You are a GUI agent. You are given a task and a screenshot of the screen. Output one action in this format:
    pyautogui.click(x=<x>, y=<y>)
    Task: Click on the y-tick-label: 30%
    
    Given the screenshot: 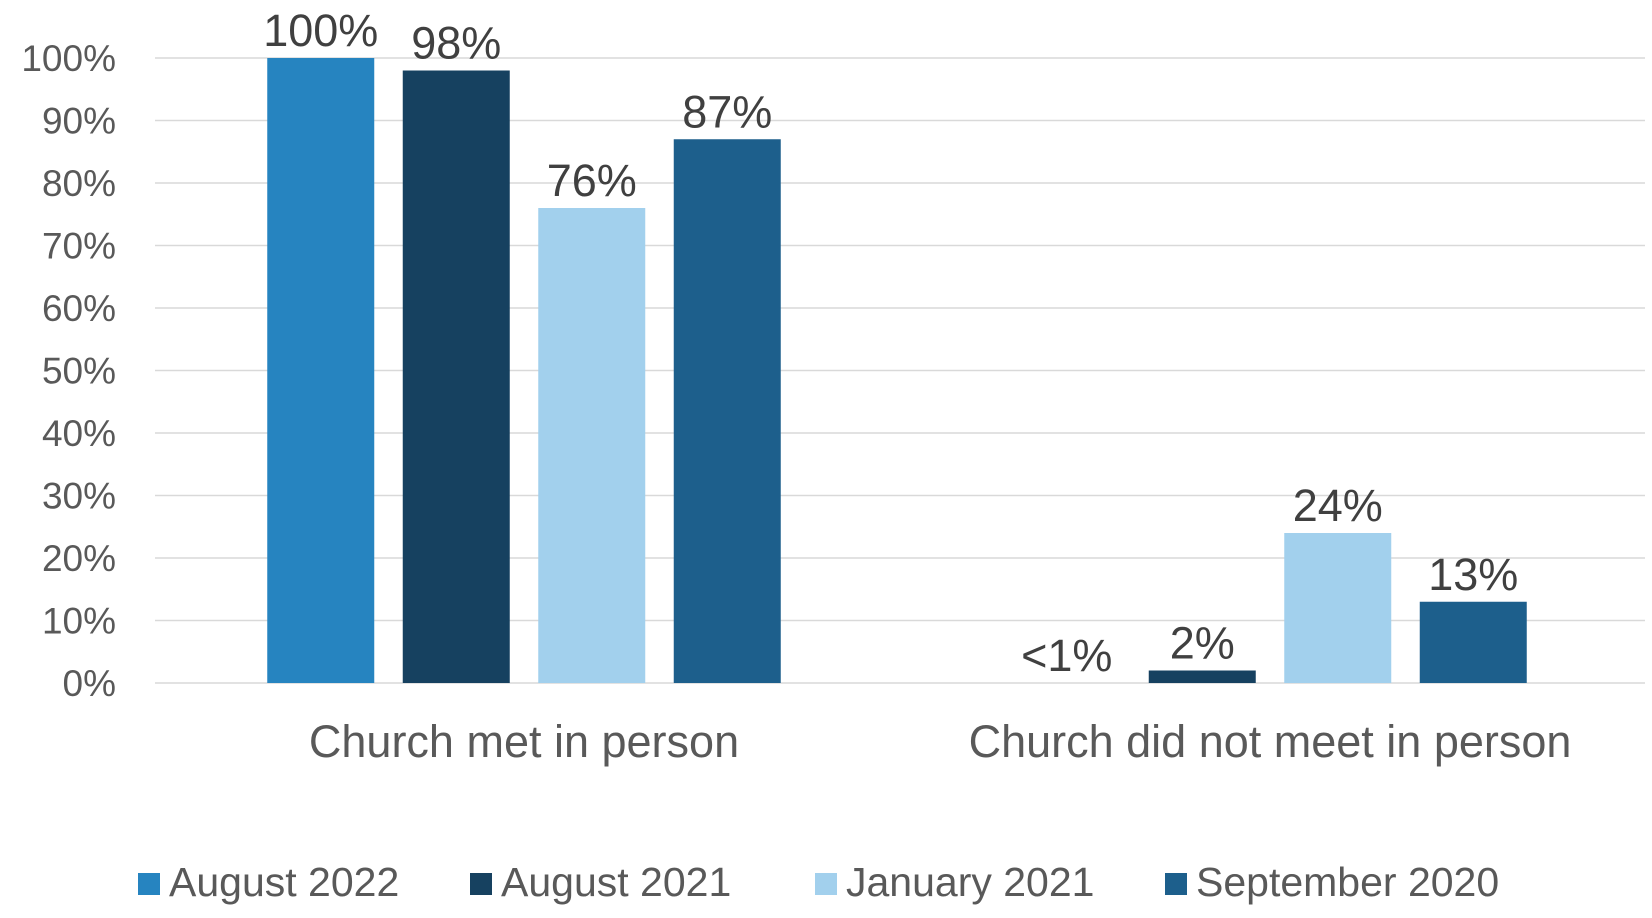 What is the action you would take?
    pyautogui.click(x=79, y=496)
    